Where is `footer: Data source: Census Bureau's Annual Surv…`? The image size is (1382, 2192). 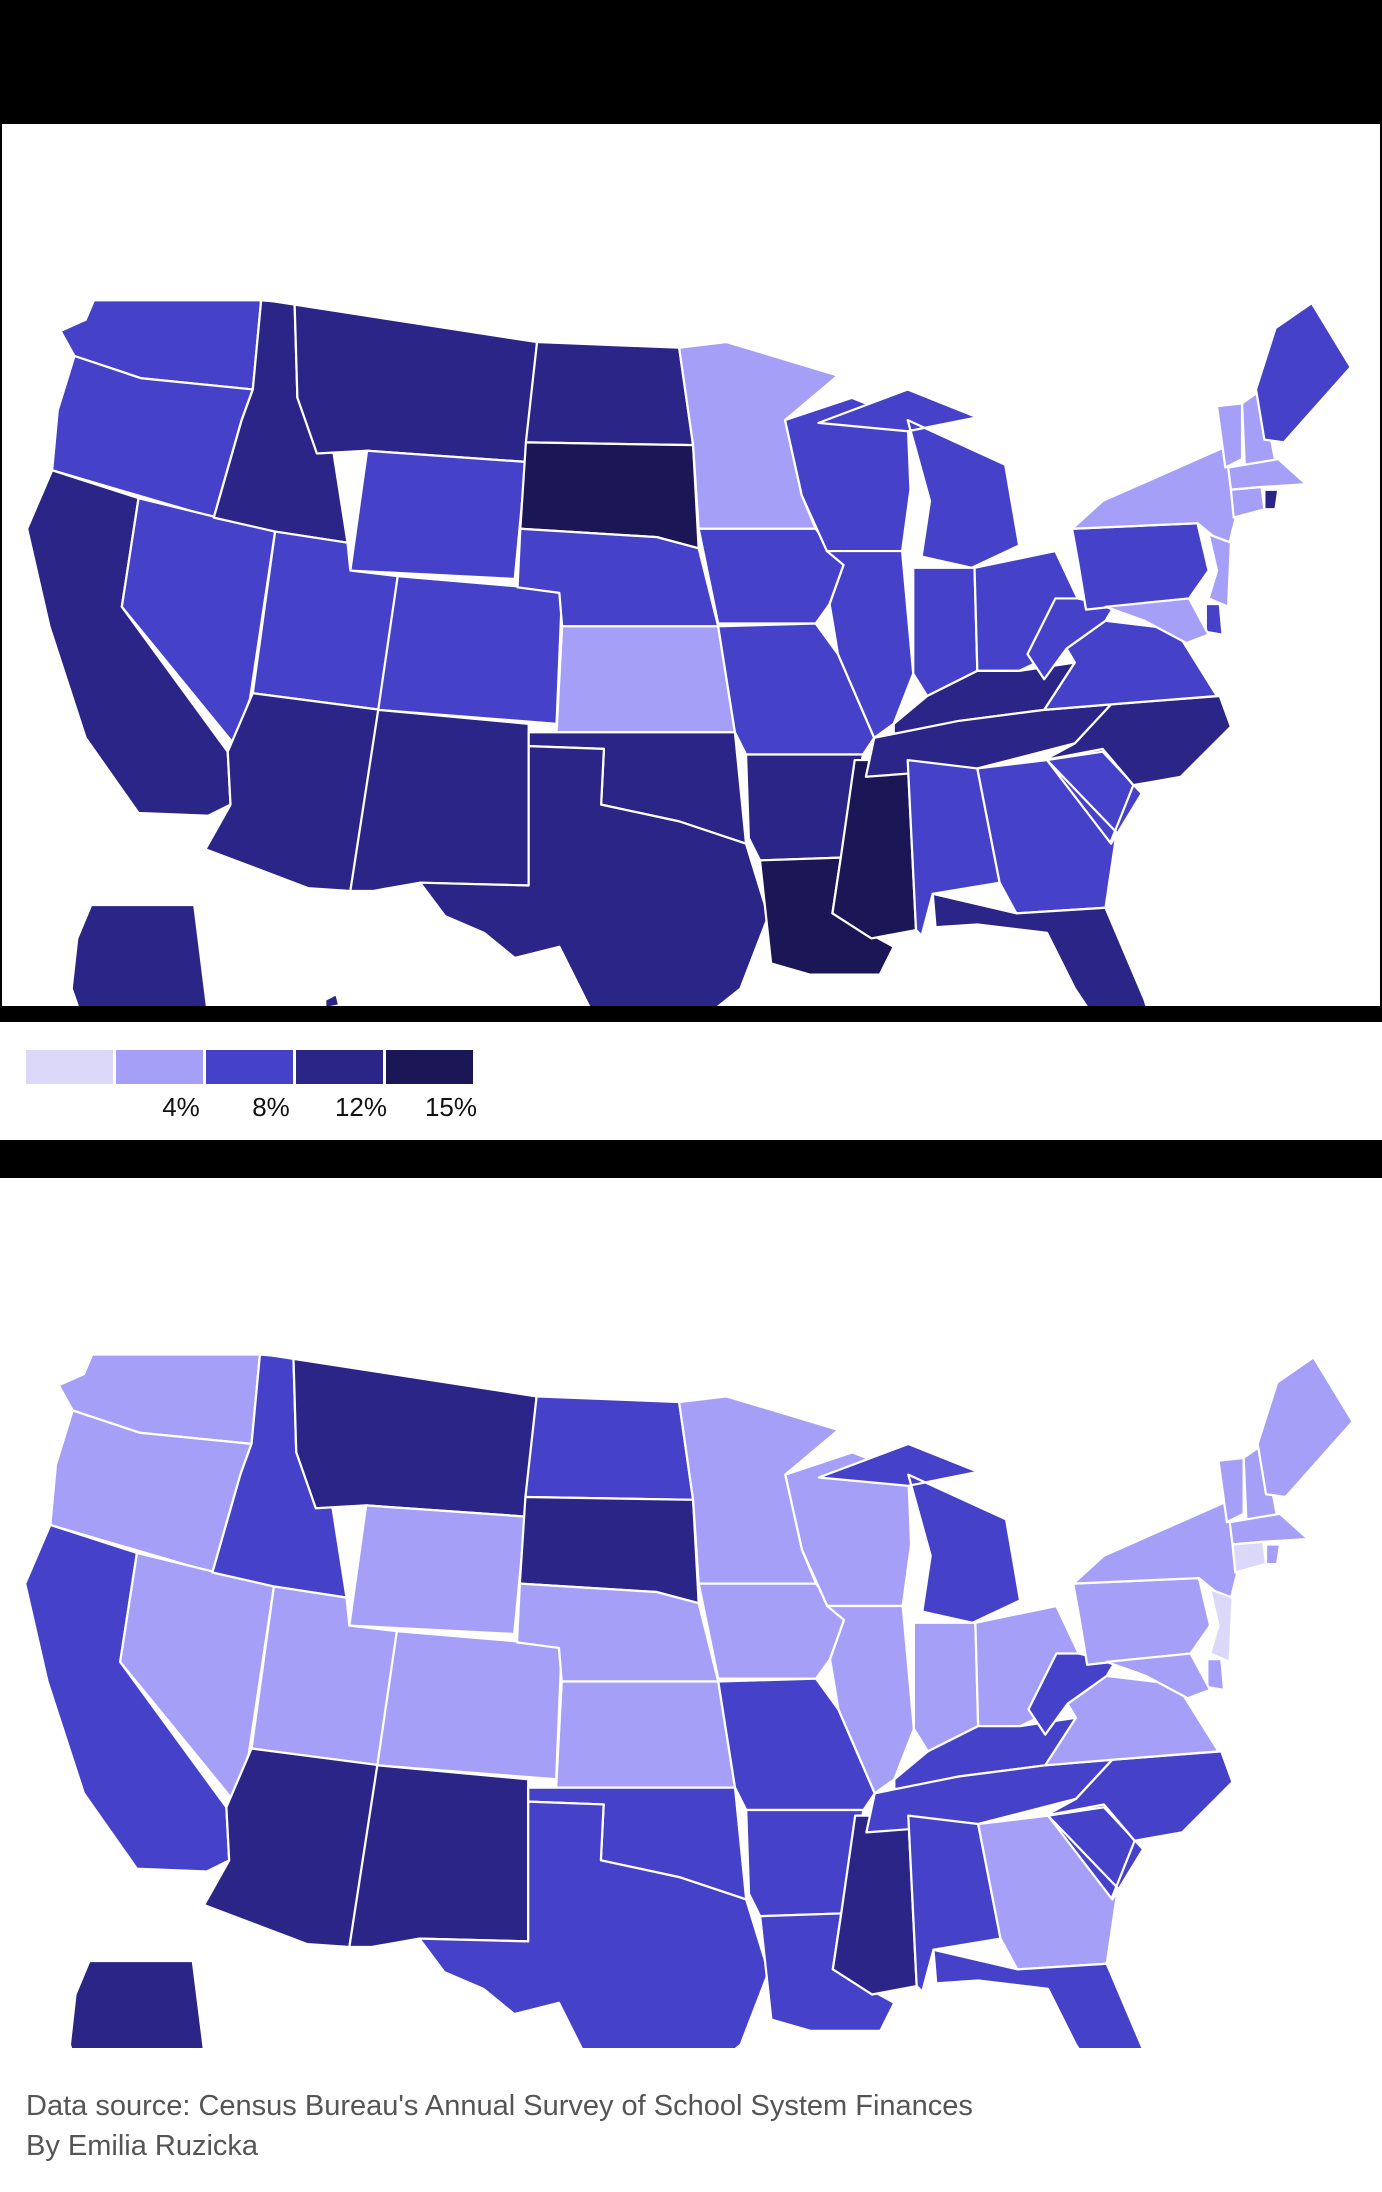 footer: Data source: Census Bureau's Annual Surv… is located at coordinates (499, 2126).